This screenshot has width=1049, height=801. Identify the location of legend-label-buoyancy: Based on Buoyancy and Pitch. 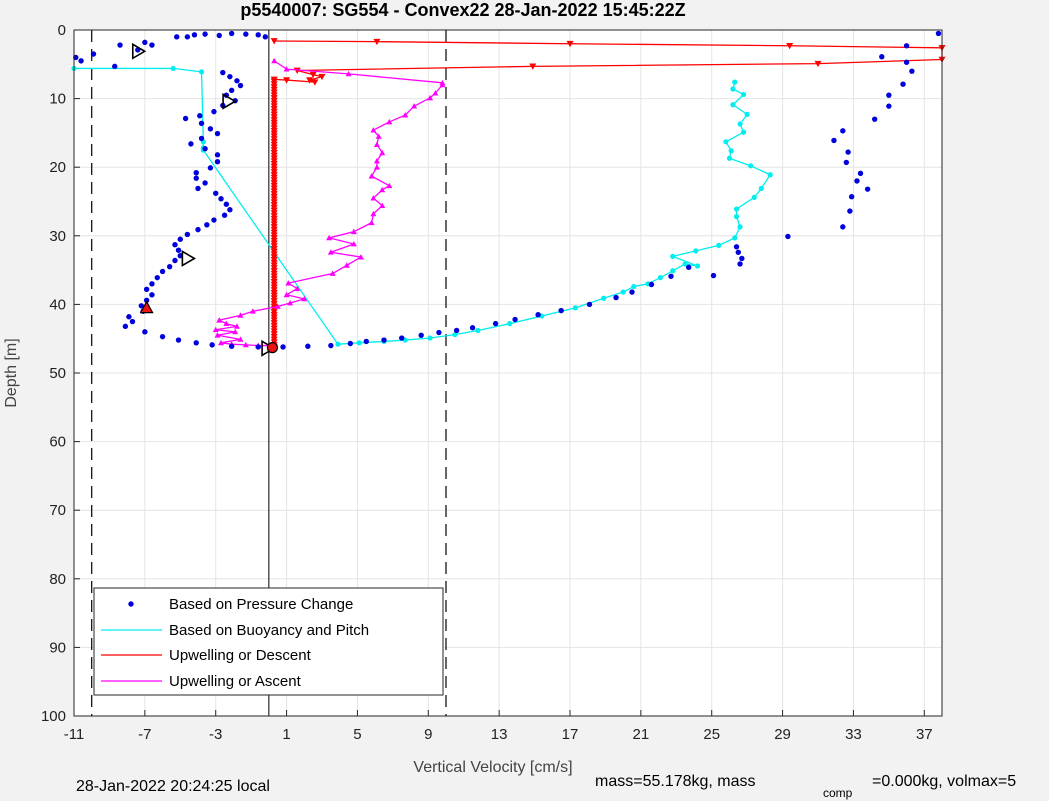
(269, 630).